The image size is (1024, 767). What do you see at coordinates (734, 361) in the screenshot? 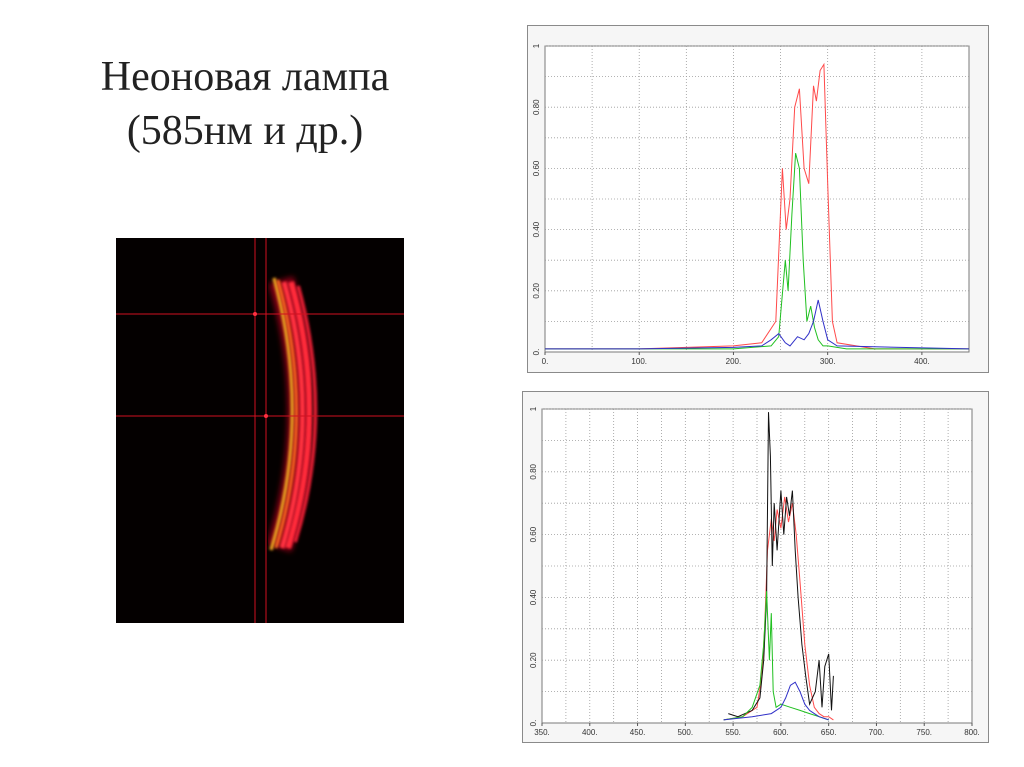
I see `x-tick-label: 200.` at bounding box center [734, 361].